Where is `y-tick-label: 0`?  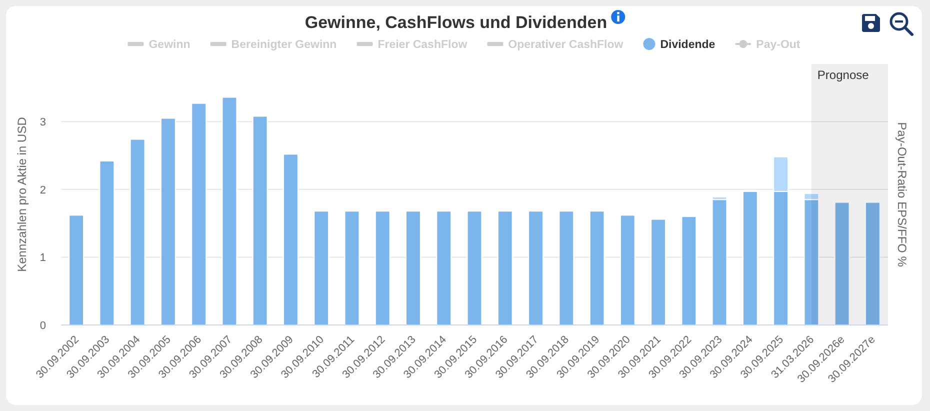 y-tick-label: 0 is located at coordinates (43, 326).